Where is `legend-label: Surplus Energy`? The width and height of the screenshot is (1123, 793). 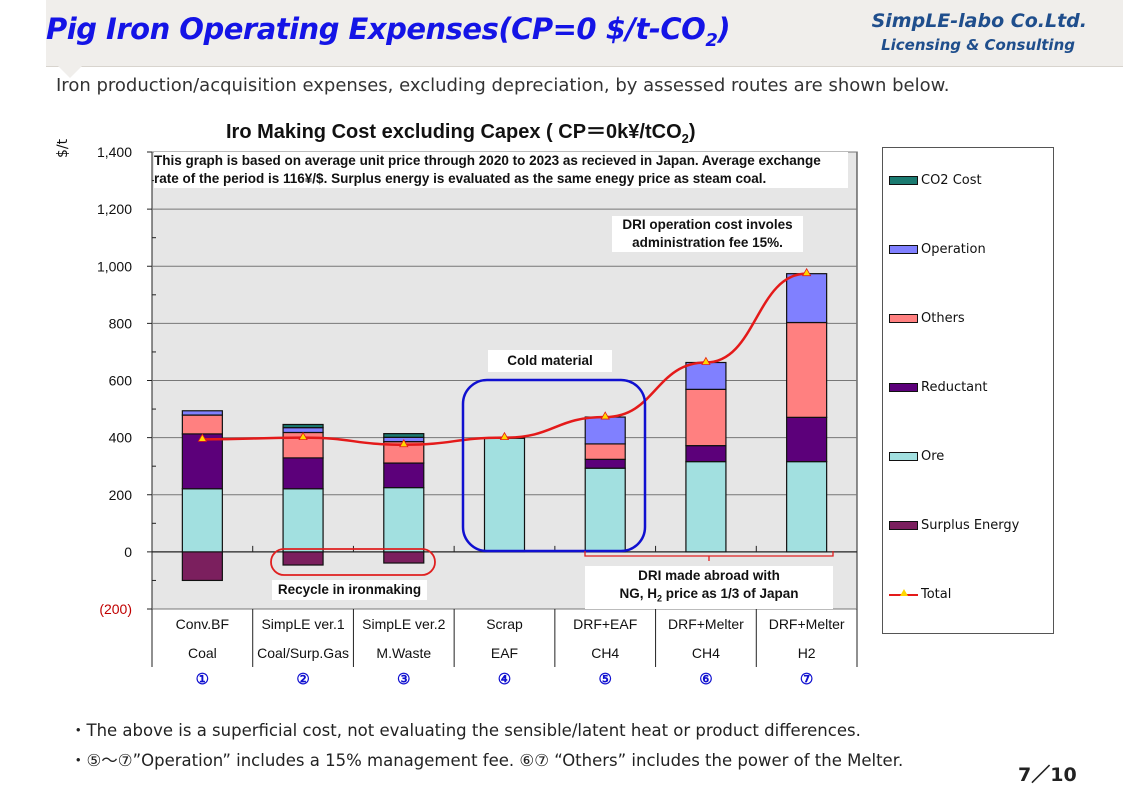
legend-label: Surplus Energy is located at coordinates (970, 525).